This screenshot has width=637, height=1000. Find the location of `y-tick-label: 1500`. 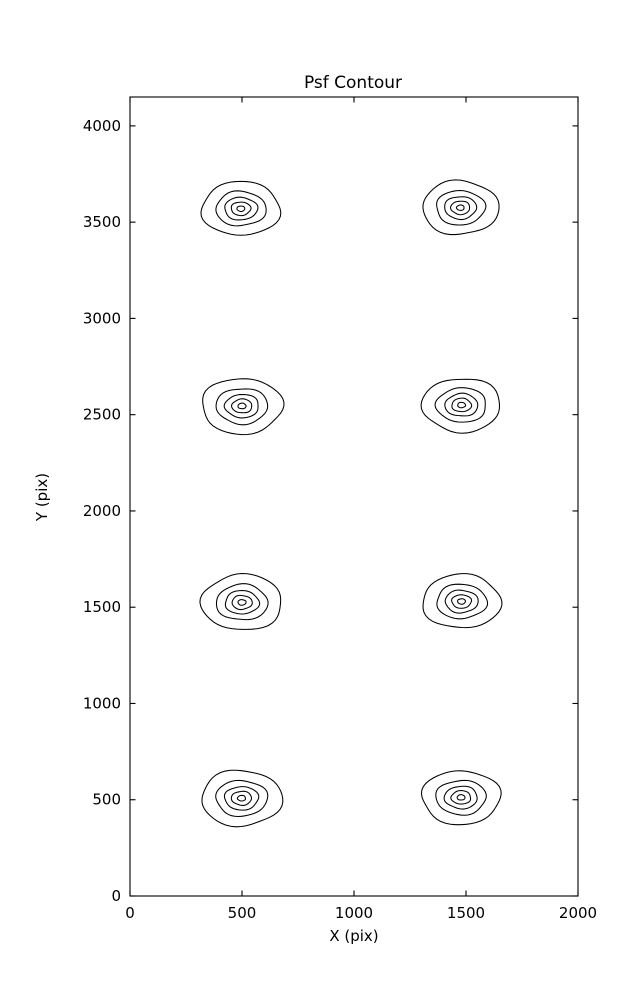

y-tick-label: 1500 is located at coordinates (102, 607).